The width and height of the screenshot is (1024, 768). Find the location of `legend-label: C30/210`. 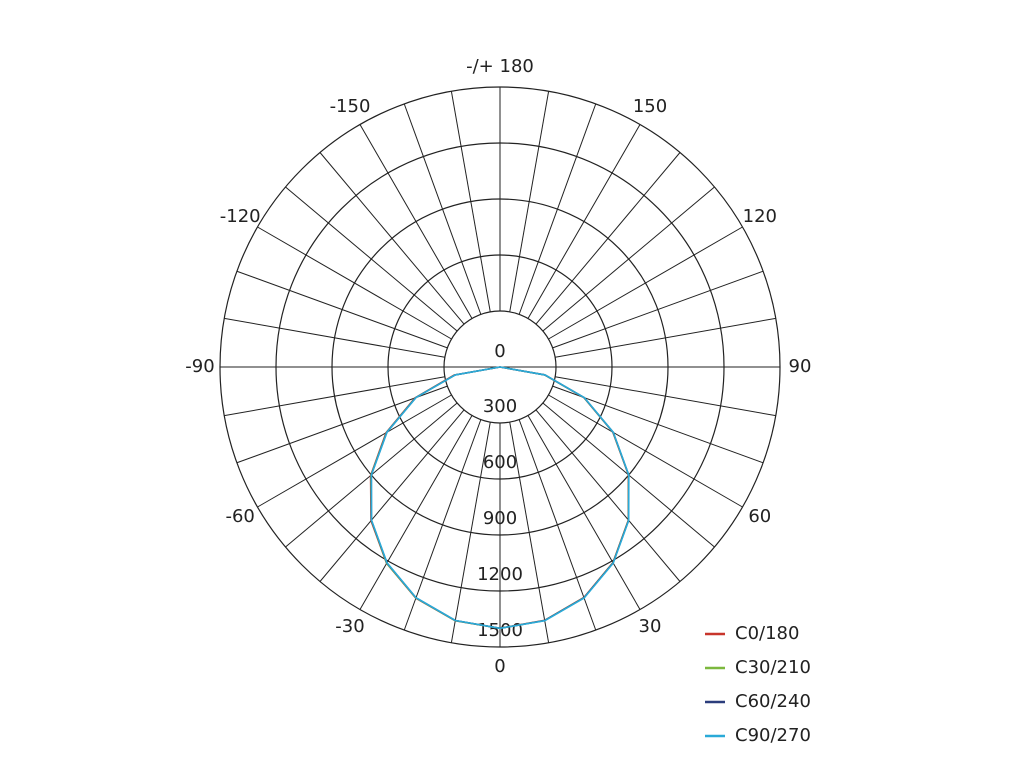

legend-label: C30/210 is located at coordinates (773, 667).